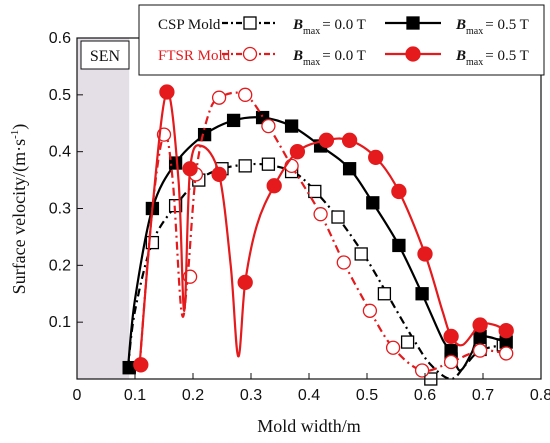 The height and width of the screenshot is (443, 550). Describe the element at coordinates (60, 322) in the screenshot. I see `y-tick-label: 0.1` at that location.